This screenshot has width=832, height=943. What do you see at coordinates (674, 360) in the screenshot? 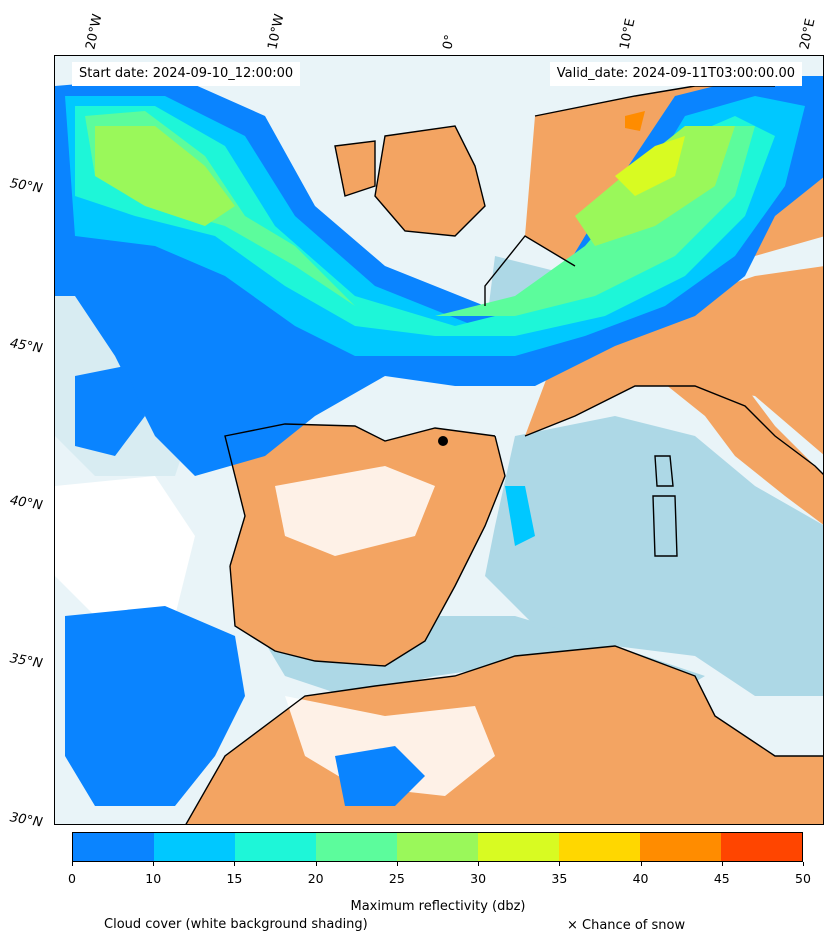
I see `central-europe-land` at bounding box center [674, 360].